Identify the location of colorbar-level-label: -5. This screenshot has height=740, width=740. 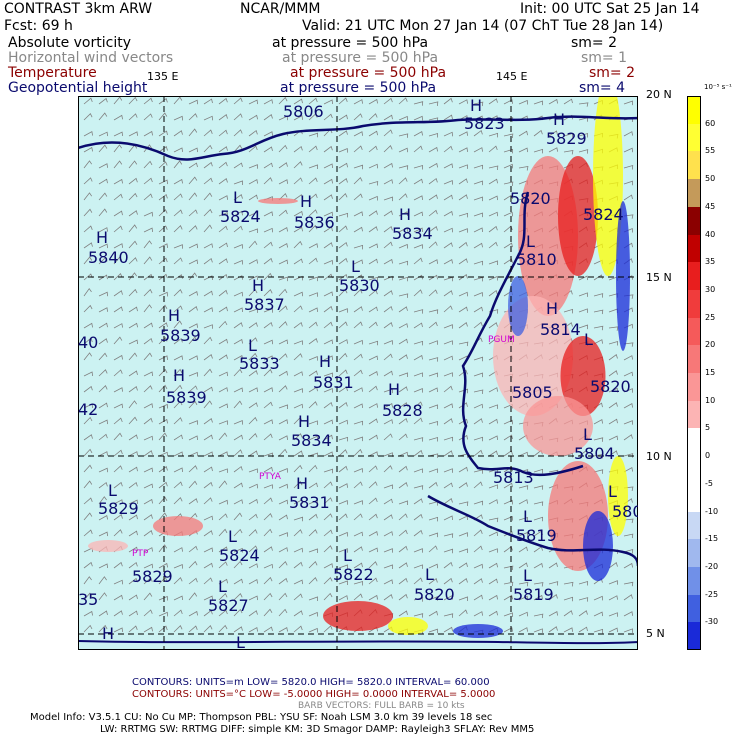
(709, 483).